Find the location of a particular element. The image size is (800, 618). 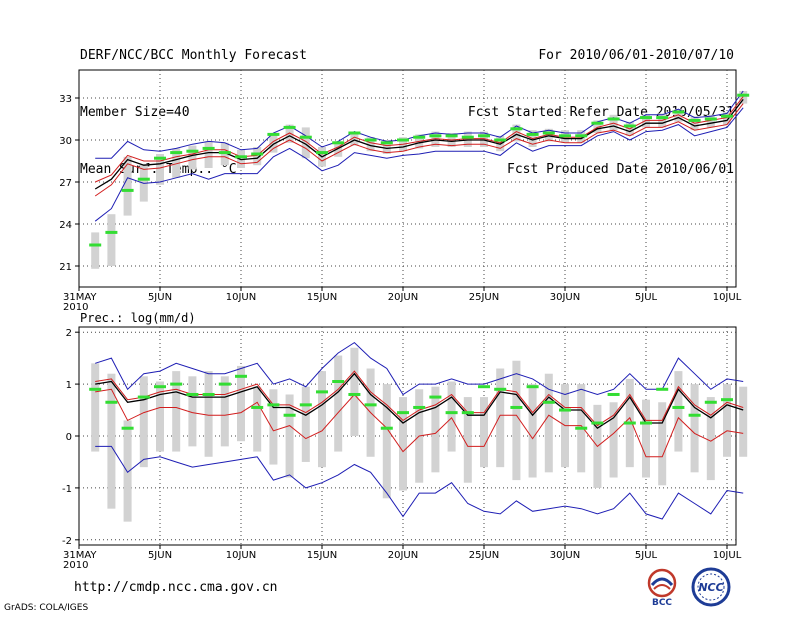

y-tick-label: 33 is located at coordinates (65, 99).